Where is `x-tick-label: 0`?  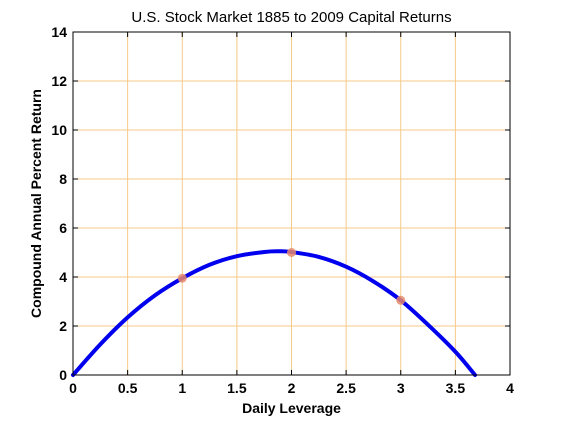 x-tick-label: 0 is located at coordinates (73, 388).